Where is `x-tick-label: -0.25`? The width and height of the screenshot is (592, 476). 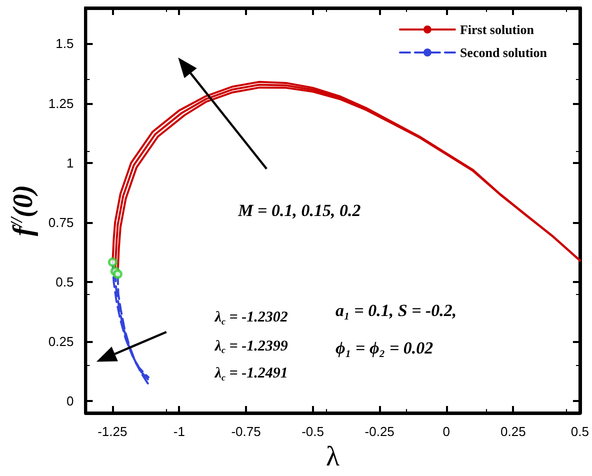 x-tick-label: -0.25 is located at coordinates (379, 431).